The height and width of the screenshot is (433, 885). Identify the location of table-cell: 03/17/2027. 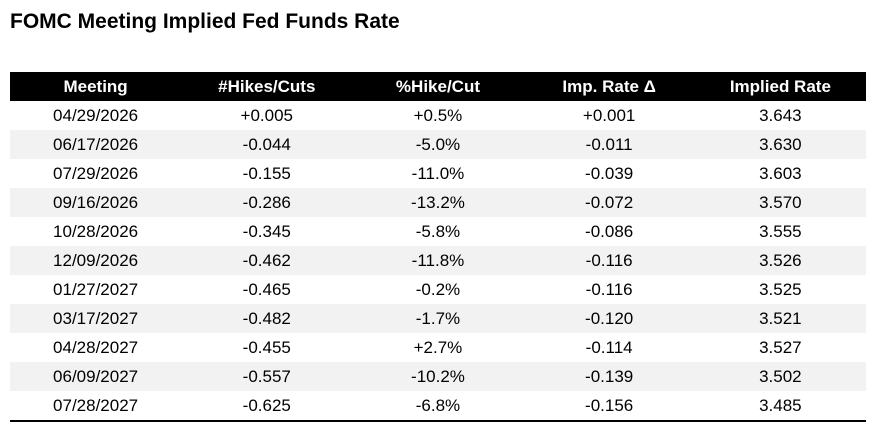
(96, 318).